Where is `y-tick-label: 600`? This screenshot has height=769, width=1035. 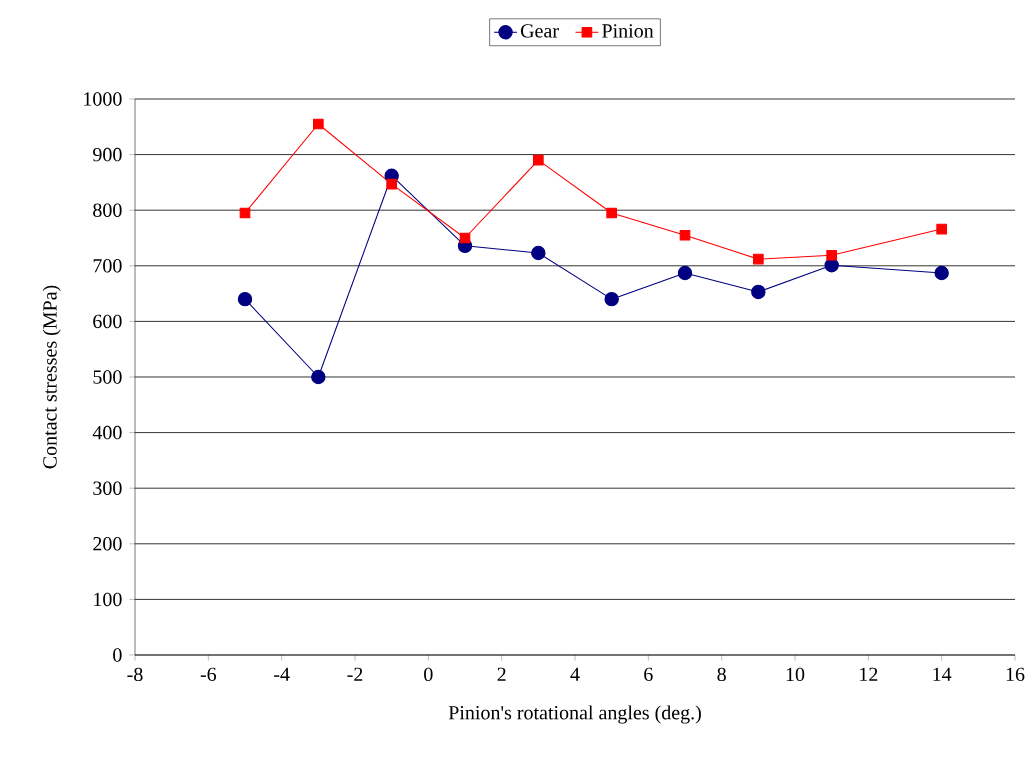 y-tick-label: 600 is located at coordinates (107, 321).